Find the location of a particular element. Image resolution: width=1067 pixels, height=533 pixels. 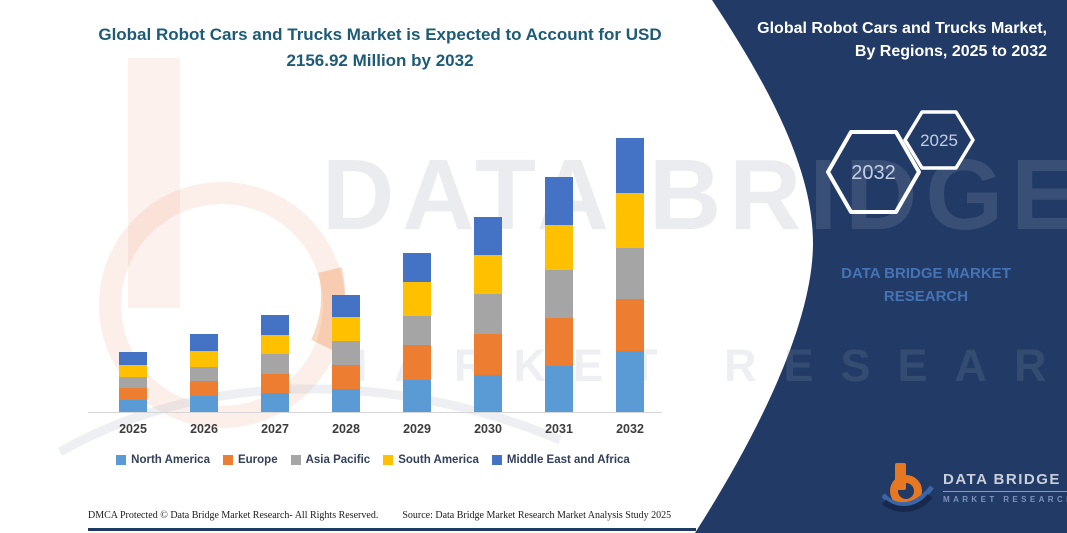

x-axis-label: 2025 is located at coordinates (133, 429).